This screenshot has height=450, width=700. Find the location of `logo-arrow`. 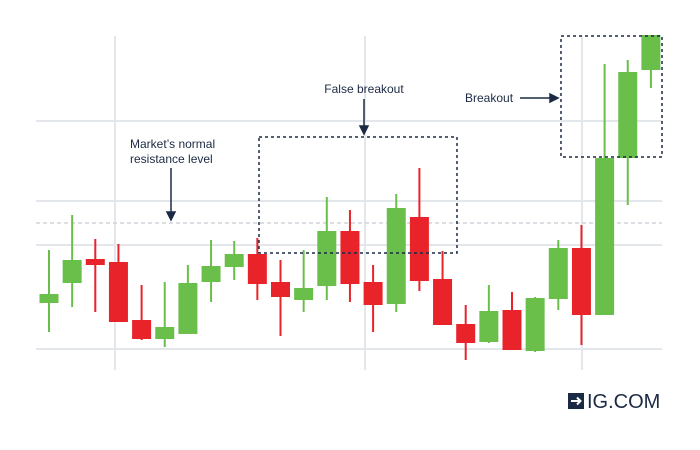

logo-arrow is located at coordinates (576, 401).